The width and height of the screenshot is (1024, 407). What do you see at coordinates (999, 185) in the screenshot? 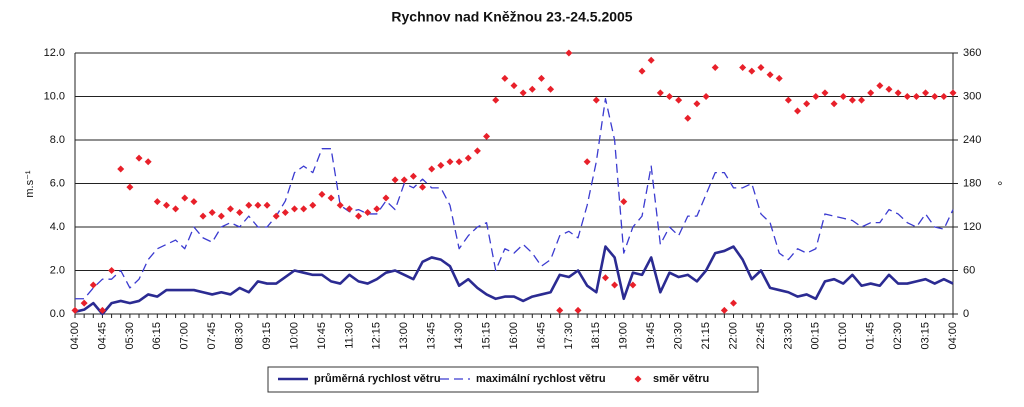
I see `y2-axis-label: °` at bounding box center [999, 185].